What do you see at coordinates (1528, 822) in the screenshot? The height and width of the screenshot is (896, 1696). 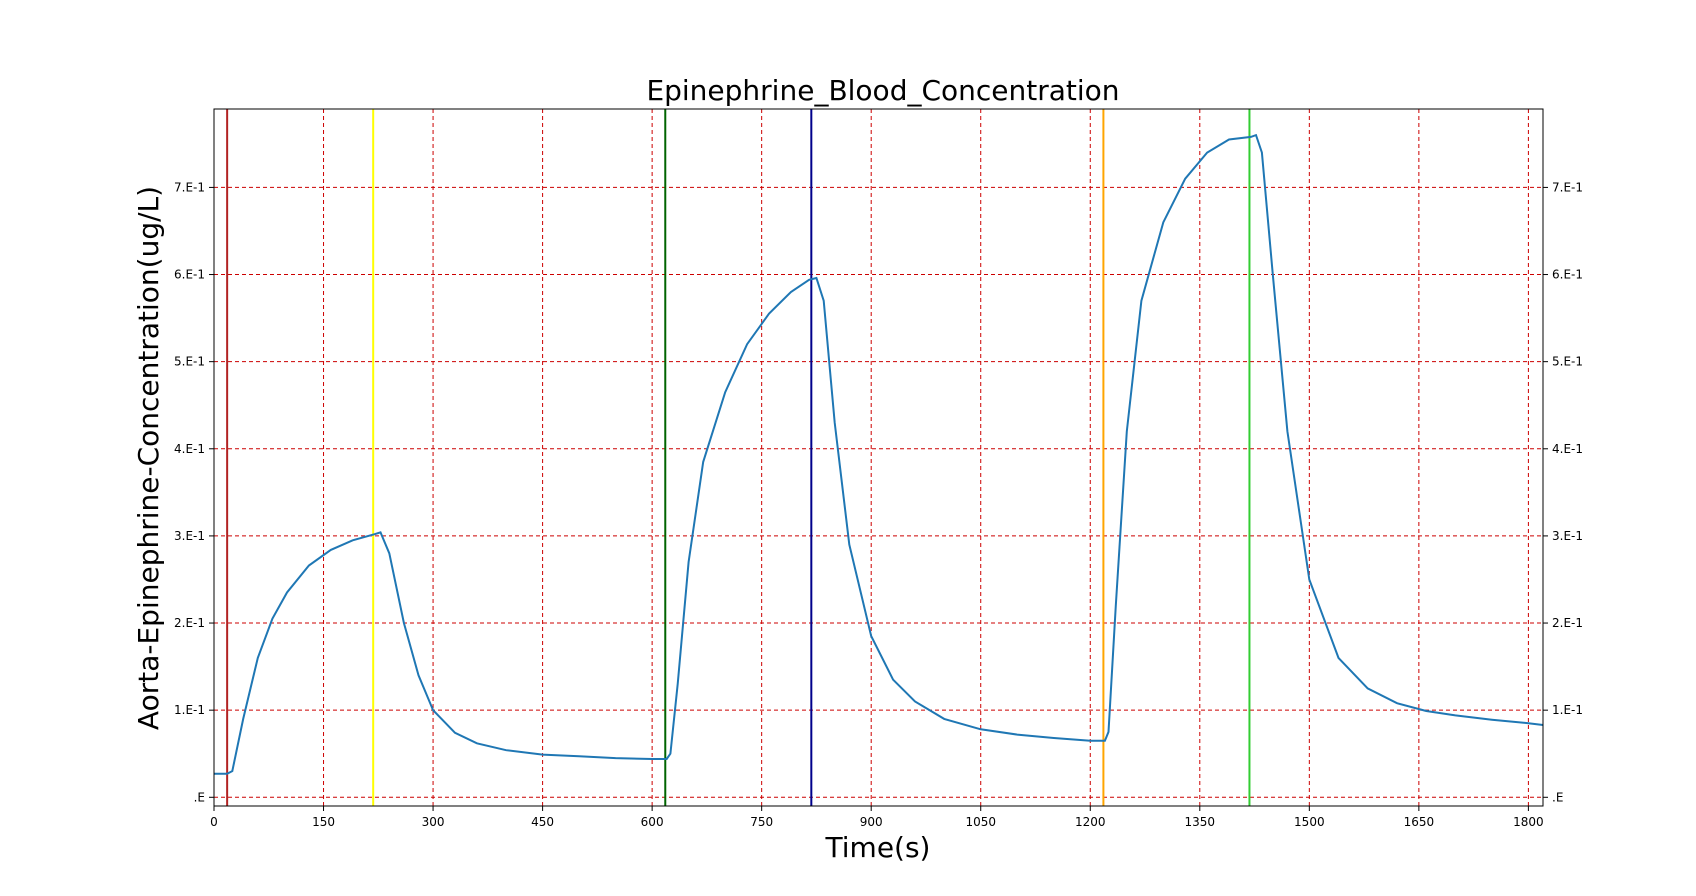 I see `x-tick-label: 1800` at bounding box center [1528, 822].